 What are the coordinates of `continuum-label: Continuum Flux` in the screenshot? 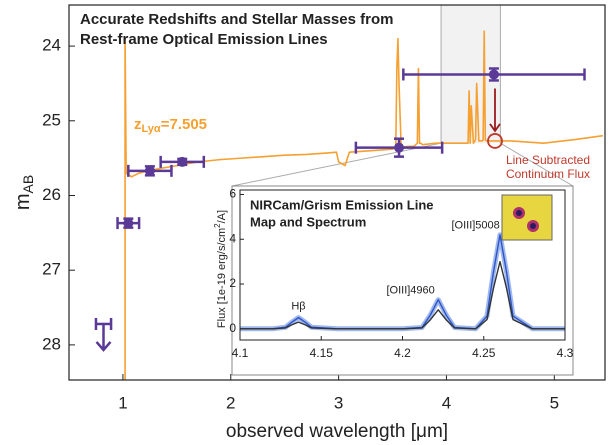 It's located at (548, 174).